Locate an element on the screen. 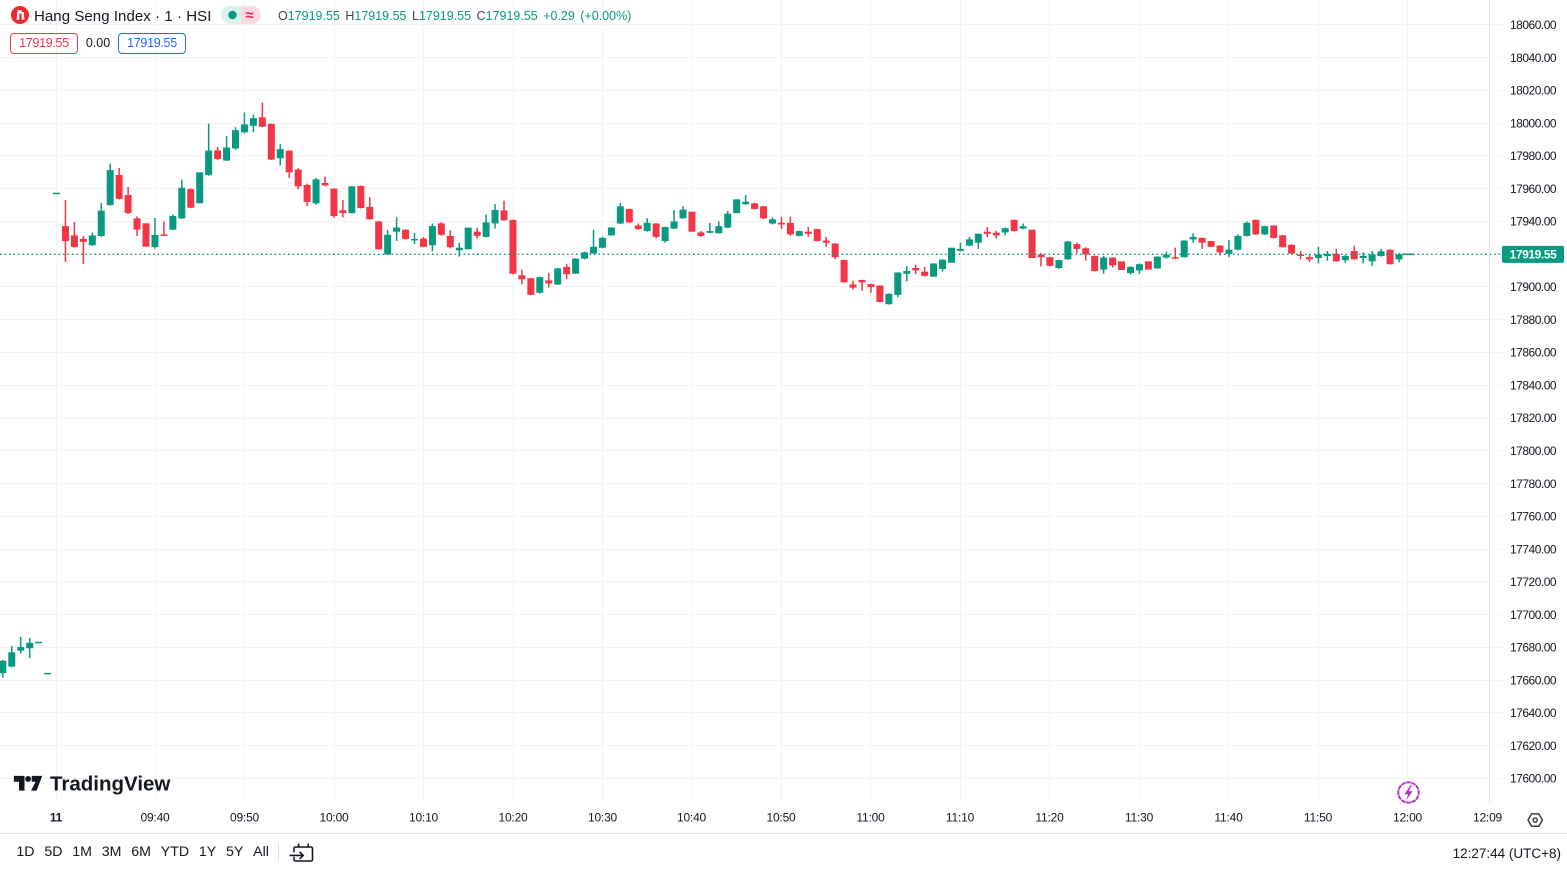 This screenshot has height=870, width=1567. svg-text: 10:30 is located at coordinates (603, 818).